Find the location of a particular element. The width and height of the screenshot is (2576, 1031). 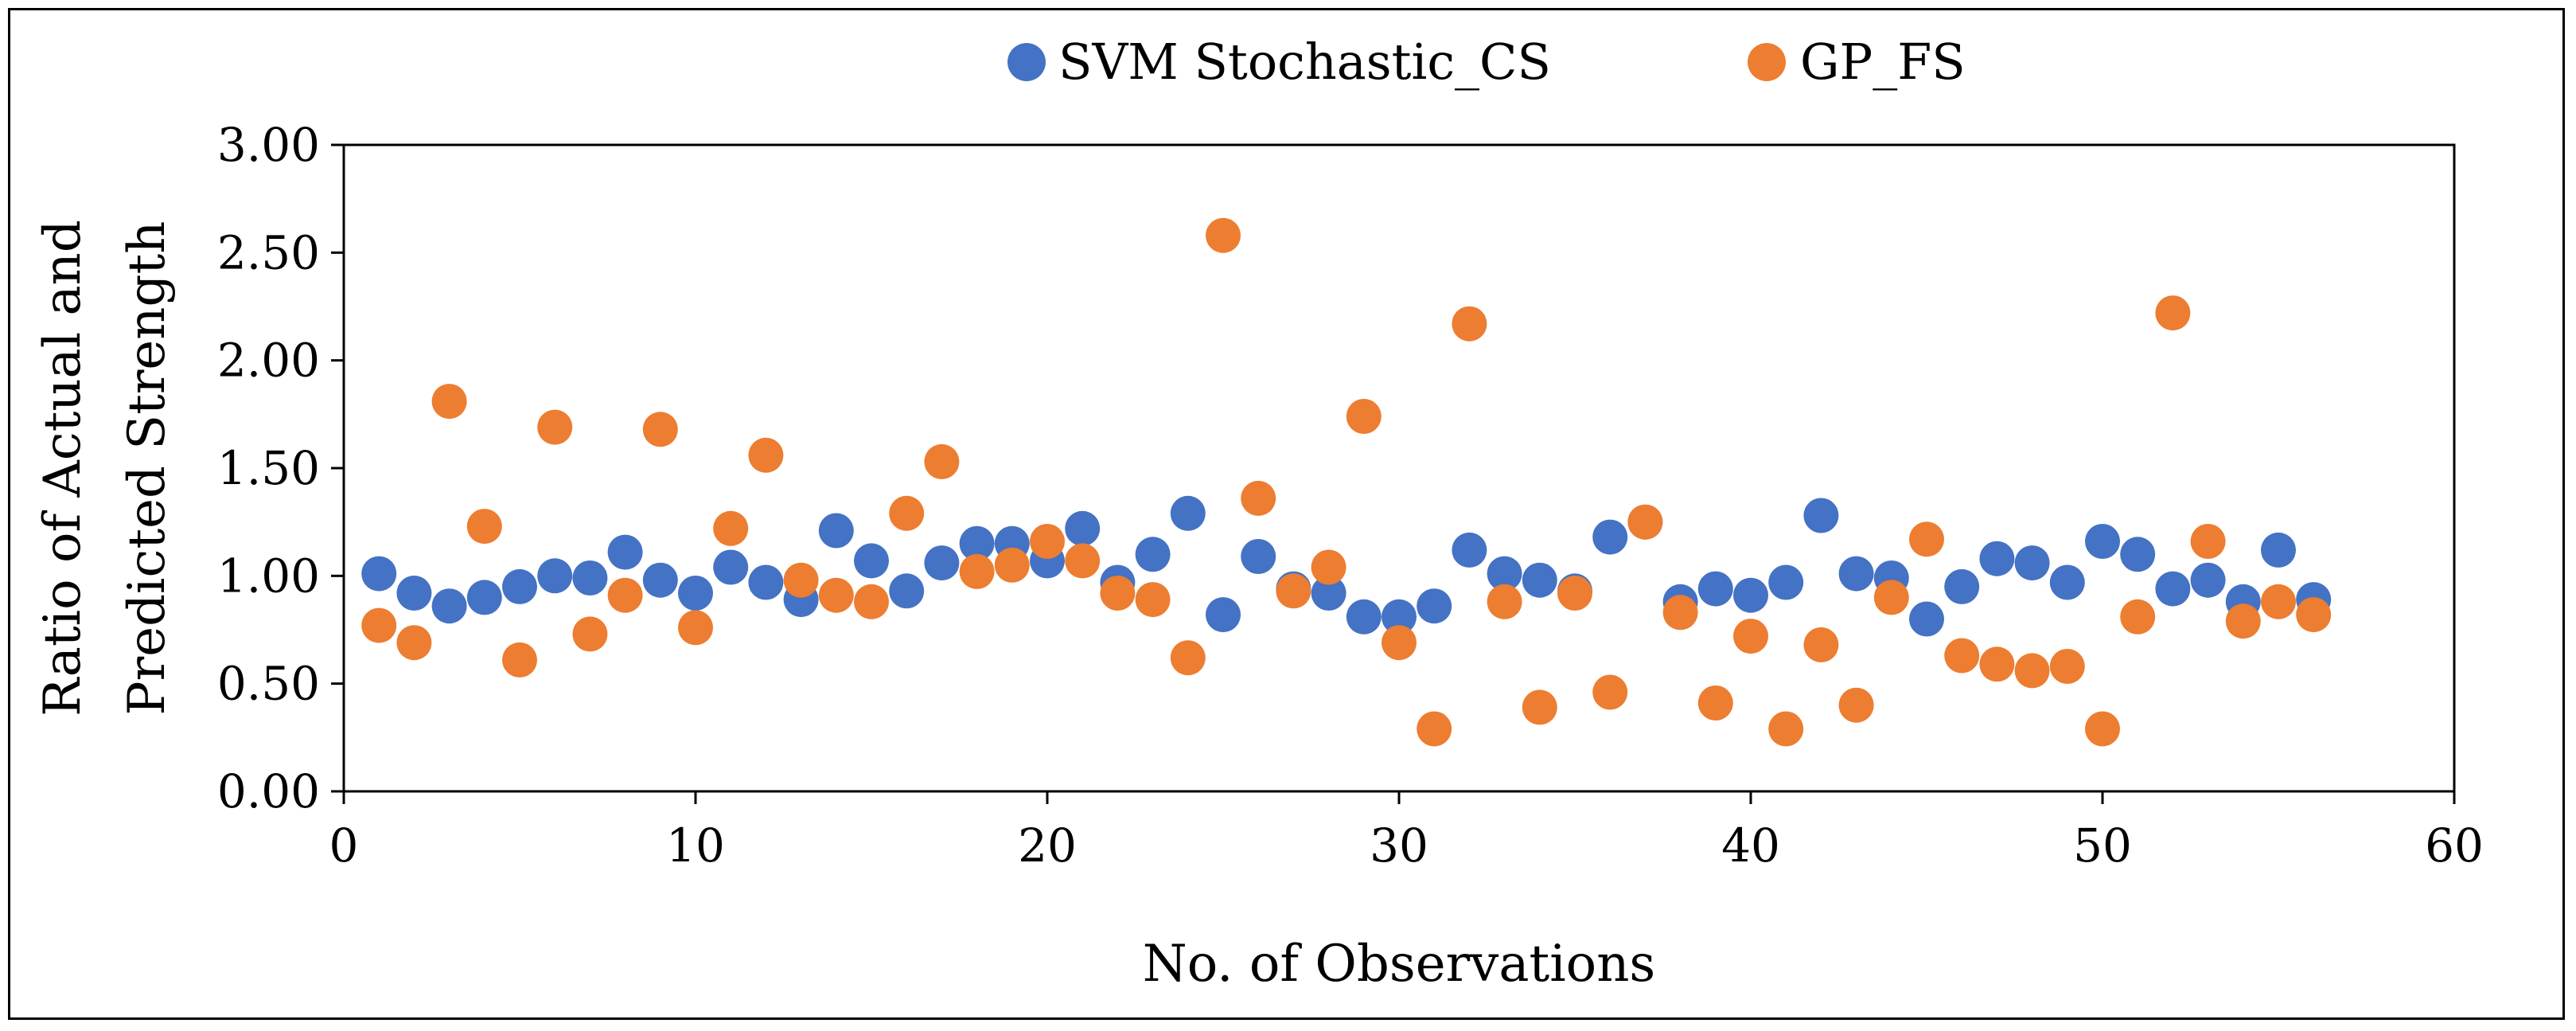

x-axis: 0 10 20 30 40 50 60 is located at coordinates (1406, 832).